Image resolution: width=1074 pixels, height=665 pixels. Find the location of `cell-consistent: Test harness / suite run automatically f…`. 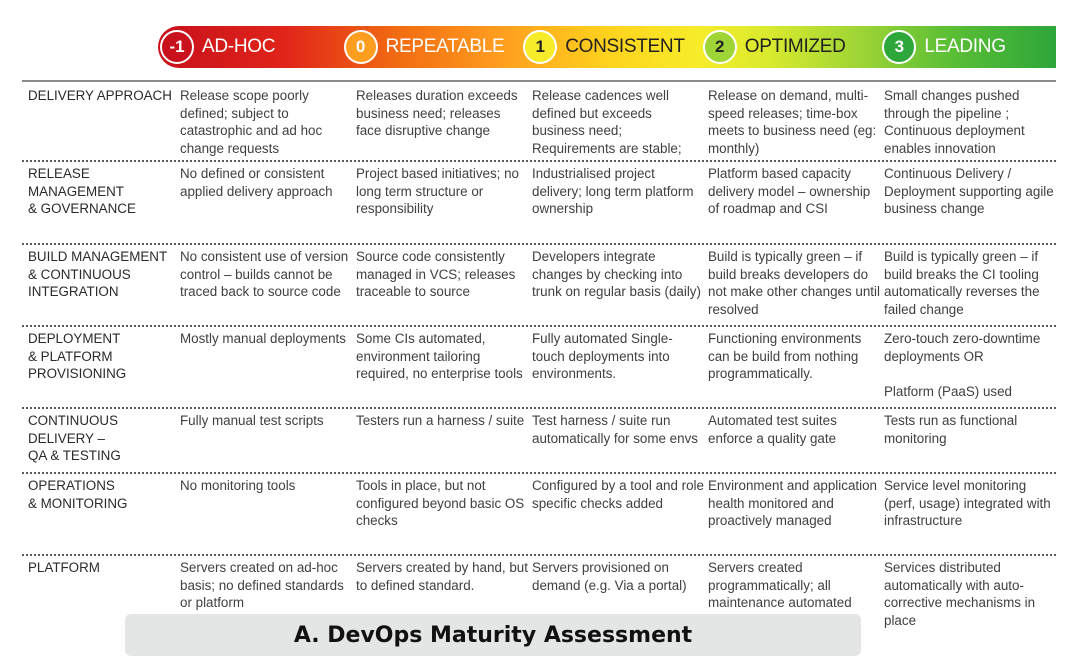

cell-consistent: Test harness / suite run automatically f… is located at coordinates (615, 429).